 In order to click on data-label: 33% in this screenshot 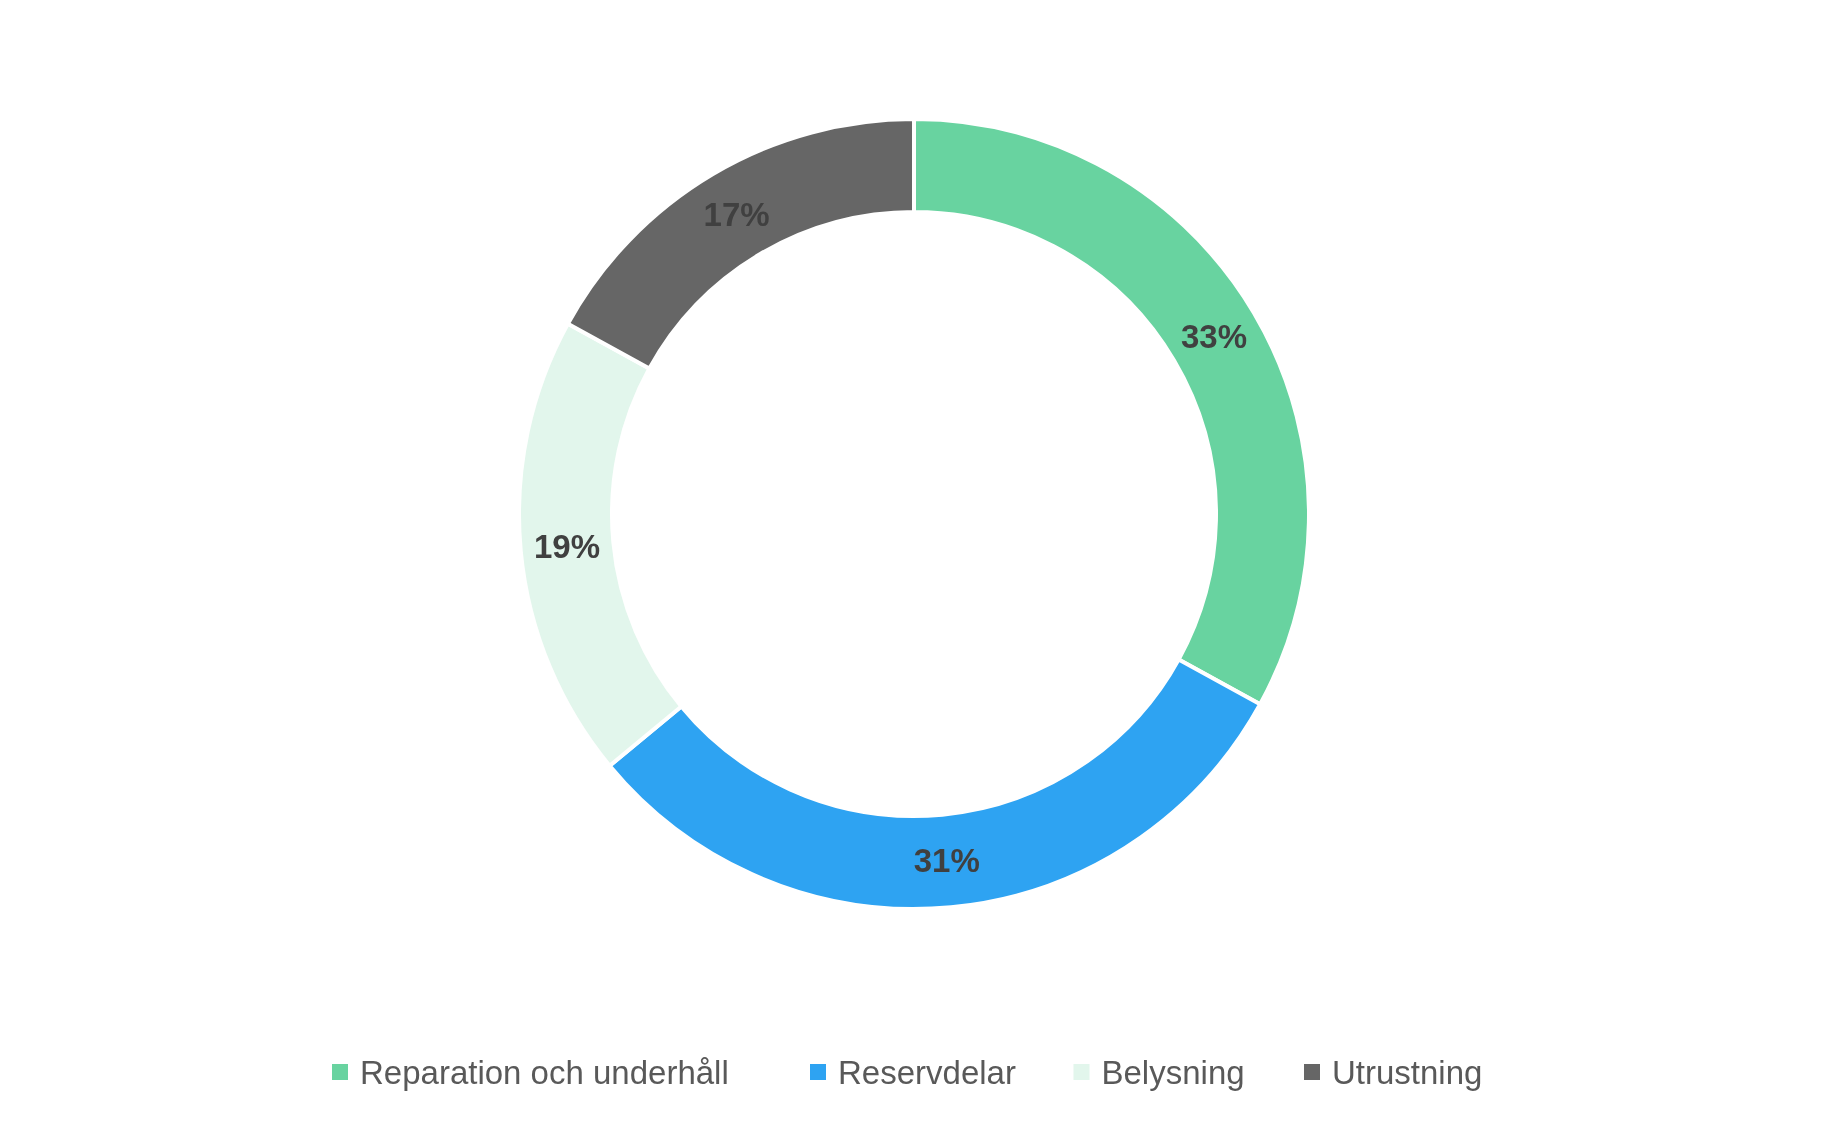, I will do `click(1213, 337)`.